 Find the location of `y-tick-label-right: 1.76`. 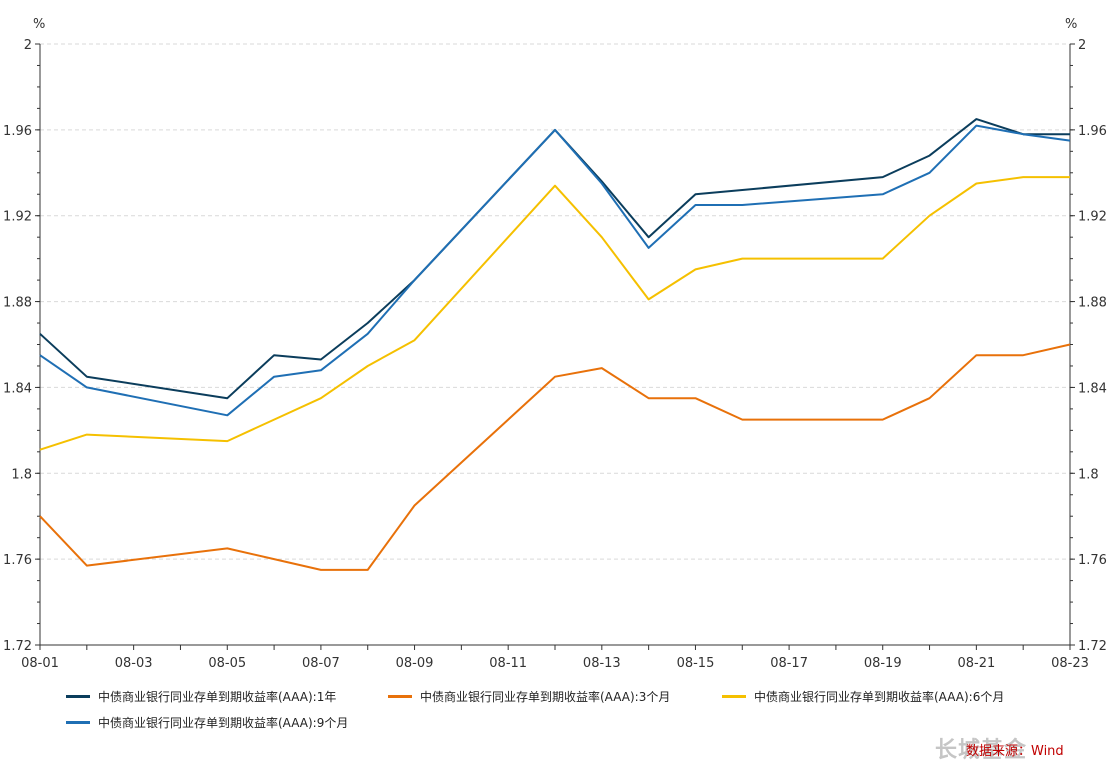

y-tick-label-right: 1.76 is located at coordinates (1092, 560).